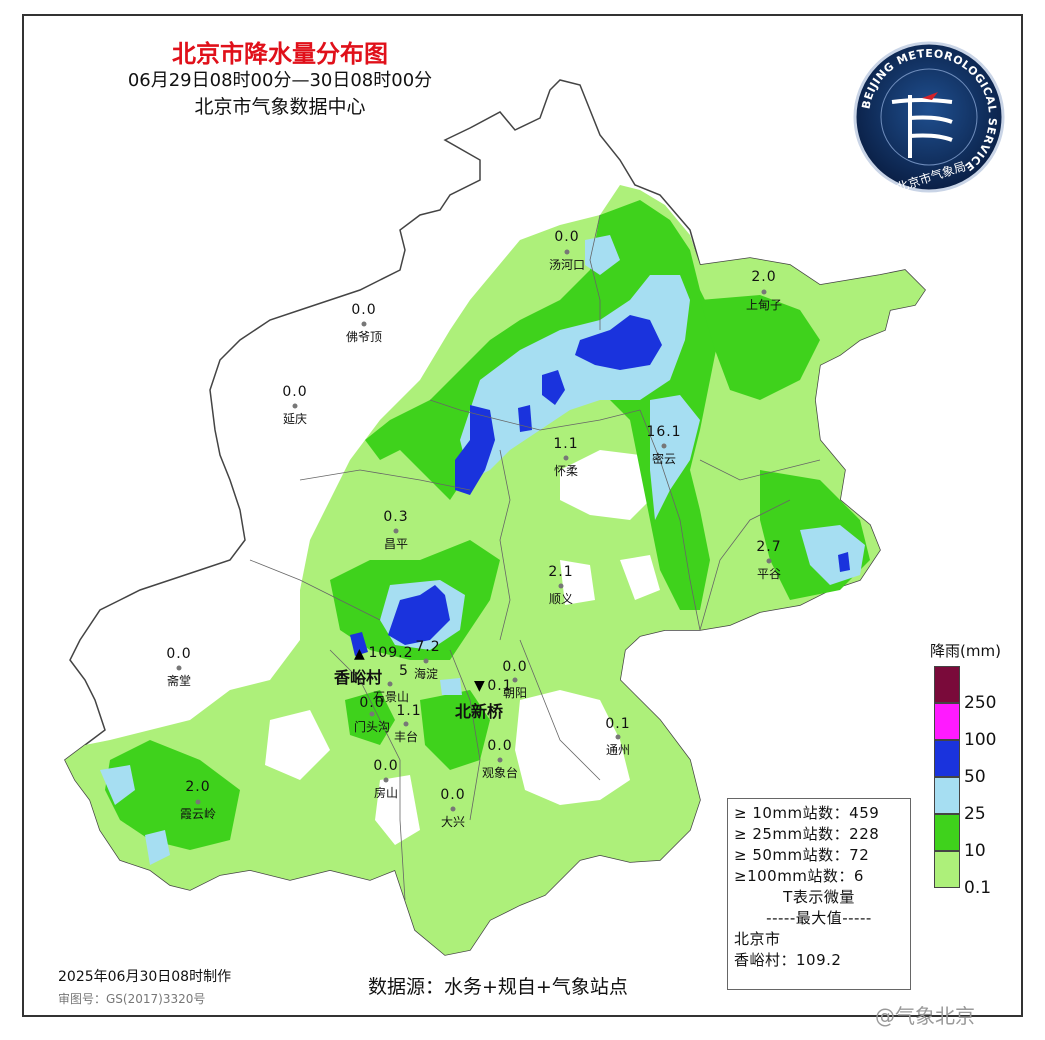 This screenshot has height=1040, width=1045. I want to click on stats-row-10mm: ≥ 10mm站数：459, so click(807, 813).